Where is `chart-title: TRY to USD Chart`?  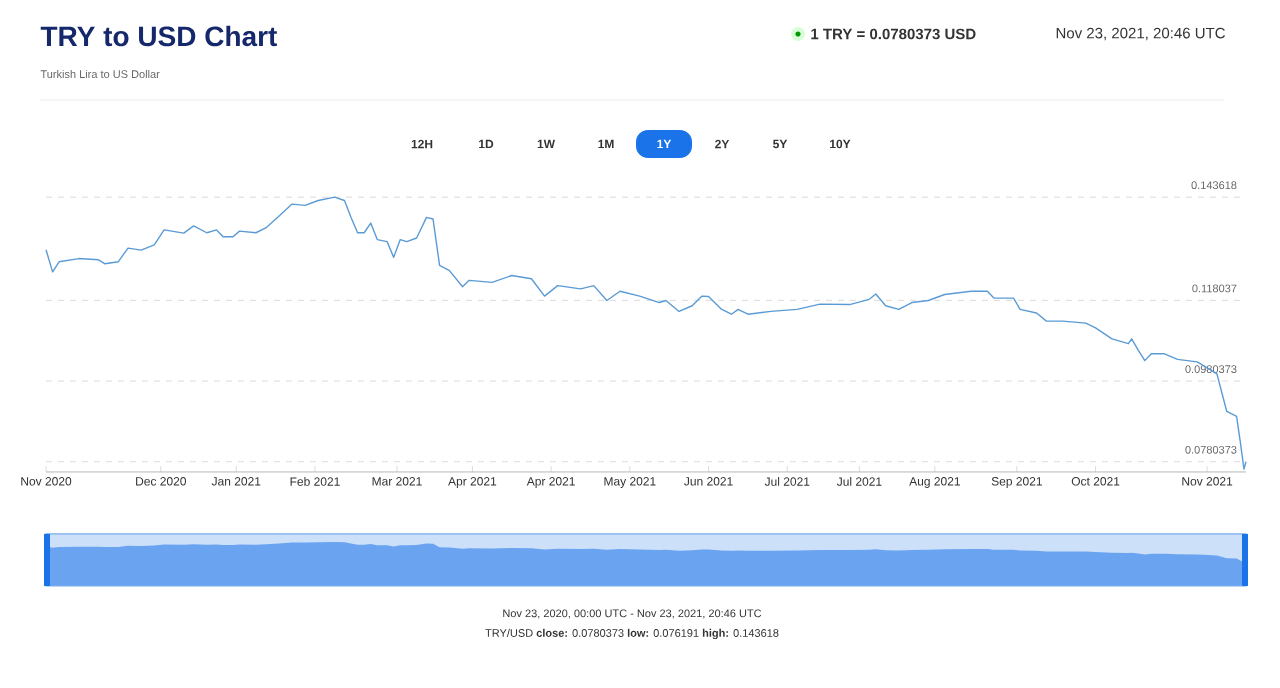
chart-title: TRY to USD Chart is located at coordinates (158, 36).